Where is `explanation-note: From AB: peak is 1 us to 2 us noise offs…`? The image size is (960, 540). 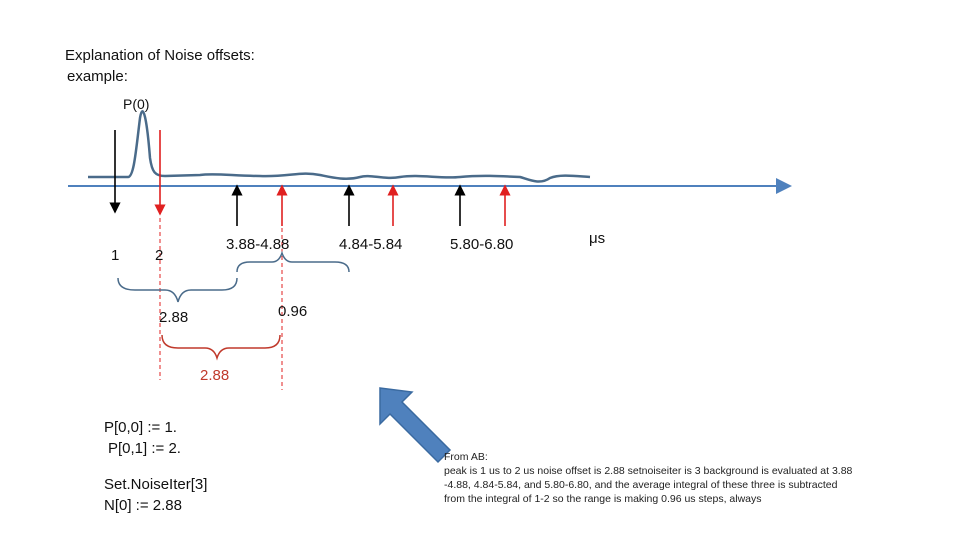
explanation-note: From AB: peak is 1 us to 2 us noise offs… is located at coordinates (648, 478).